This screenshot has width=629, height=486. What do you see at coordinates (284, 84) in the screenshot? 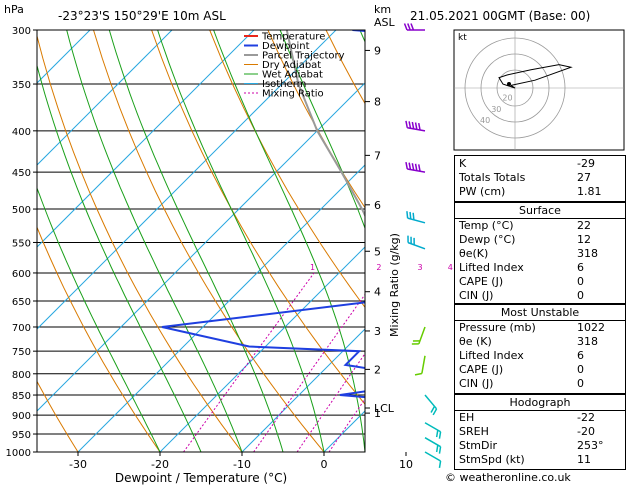
I see `legend-label: Isotherm` at bounding box center [284, 84].